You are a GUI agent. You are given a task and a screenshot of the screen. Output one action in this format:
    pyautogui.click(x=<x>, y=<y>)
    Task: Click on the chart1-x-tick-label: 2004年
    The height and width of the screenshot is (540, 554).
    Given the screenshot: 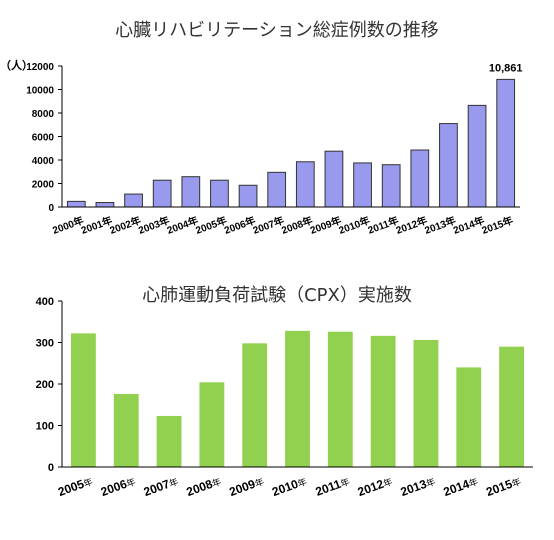 What is the action you would take?
    pyautogui.click(x=182, y=225)
    